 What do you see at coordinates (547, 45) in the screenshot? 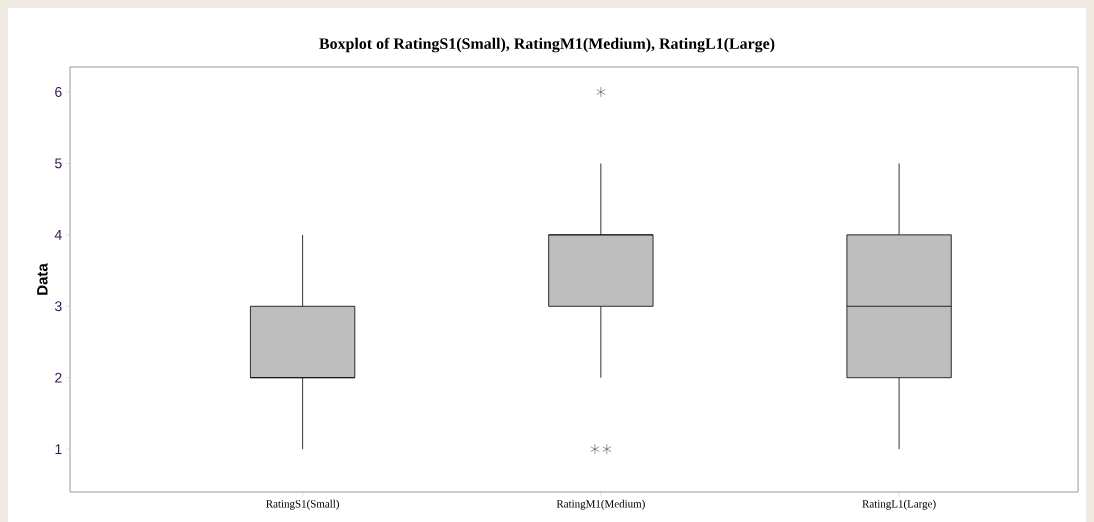
I see `chart-title: Boxplot of RatingS1(Small), RatingM1(Medium), RatingL1(Large)` at bounding box center [547, 45].